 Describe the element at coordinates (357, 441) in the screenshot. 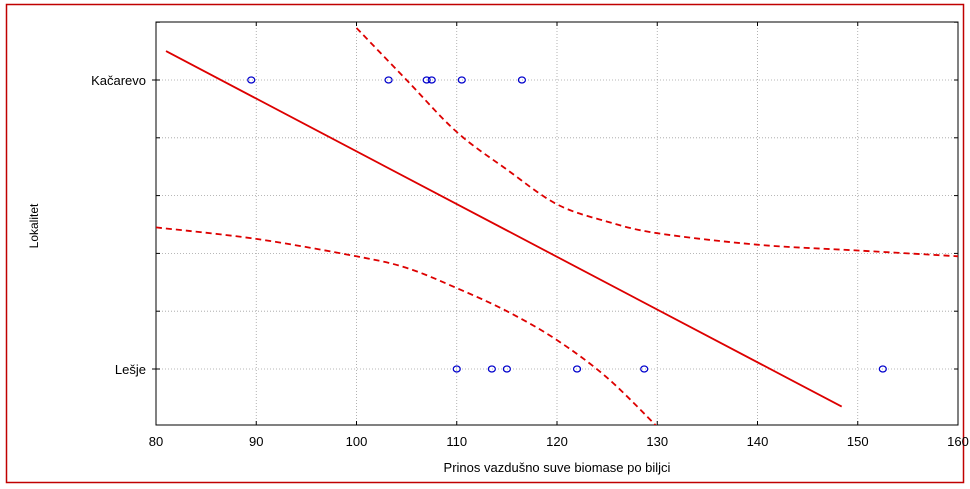

I see `x-tick-label: 100` at that location.